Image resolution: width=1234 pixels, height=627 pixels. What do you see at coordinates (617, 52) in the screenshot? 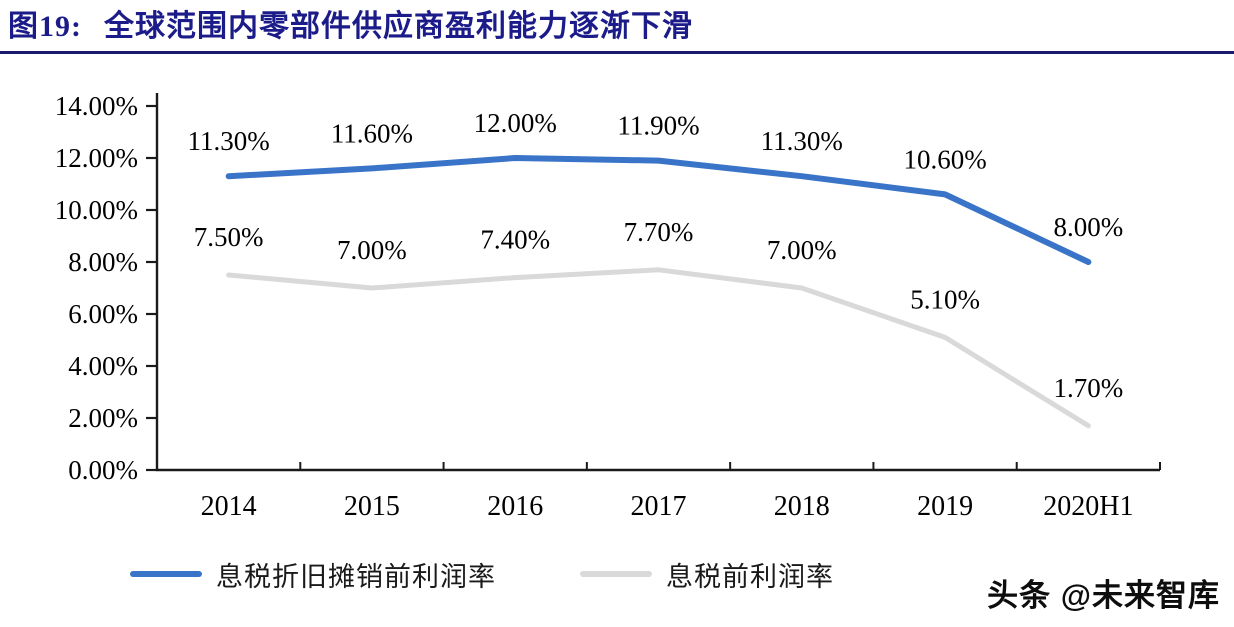
I see `title-divider` at bounding box center [617, 52].